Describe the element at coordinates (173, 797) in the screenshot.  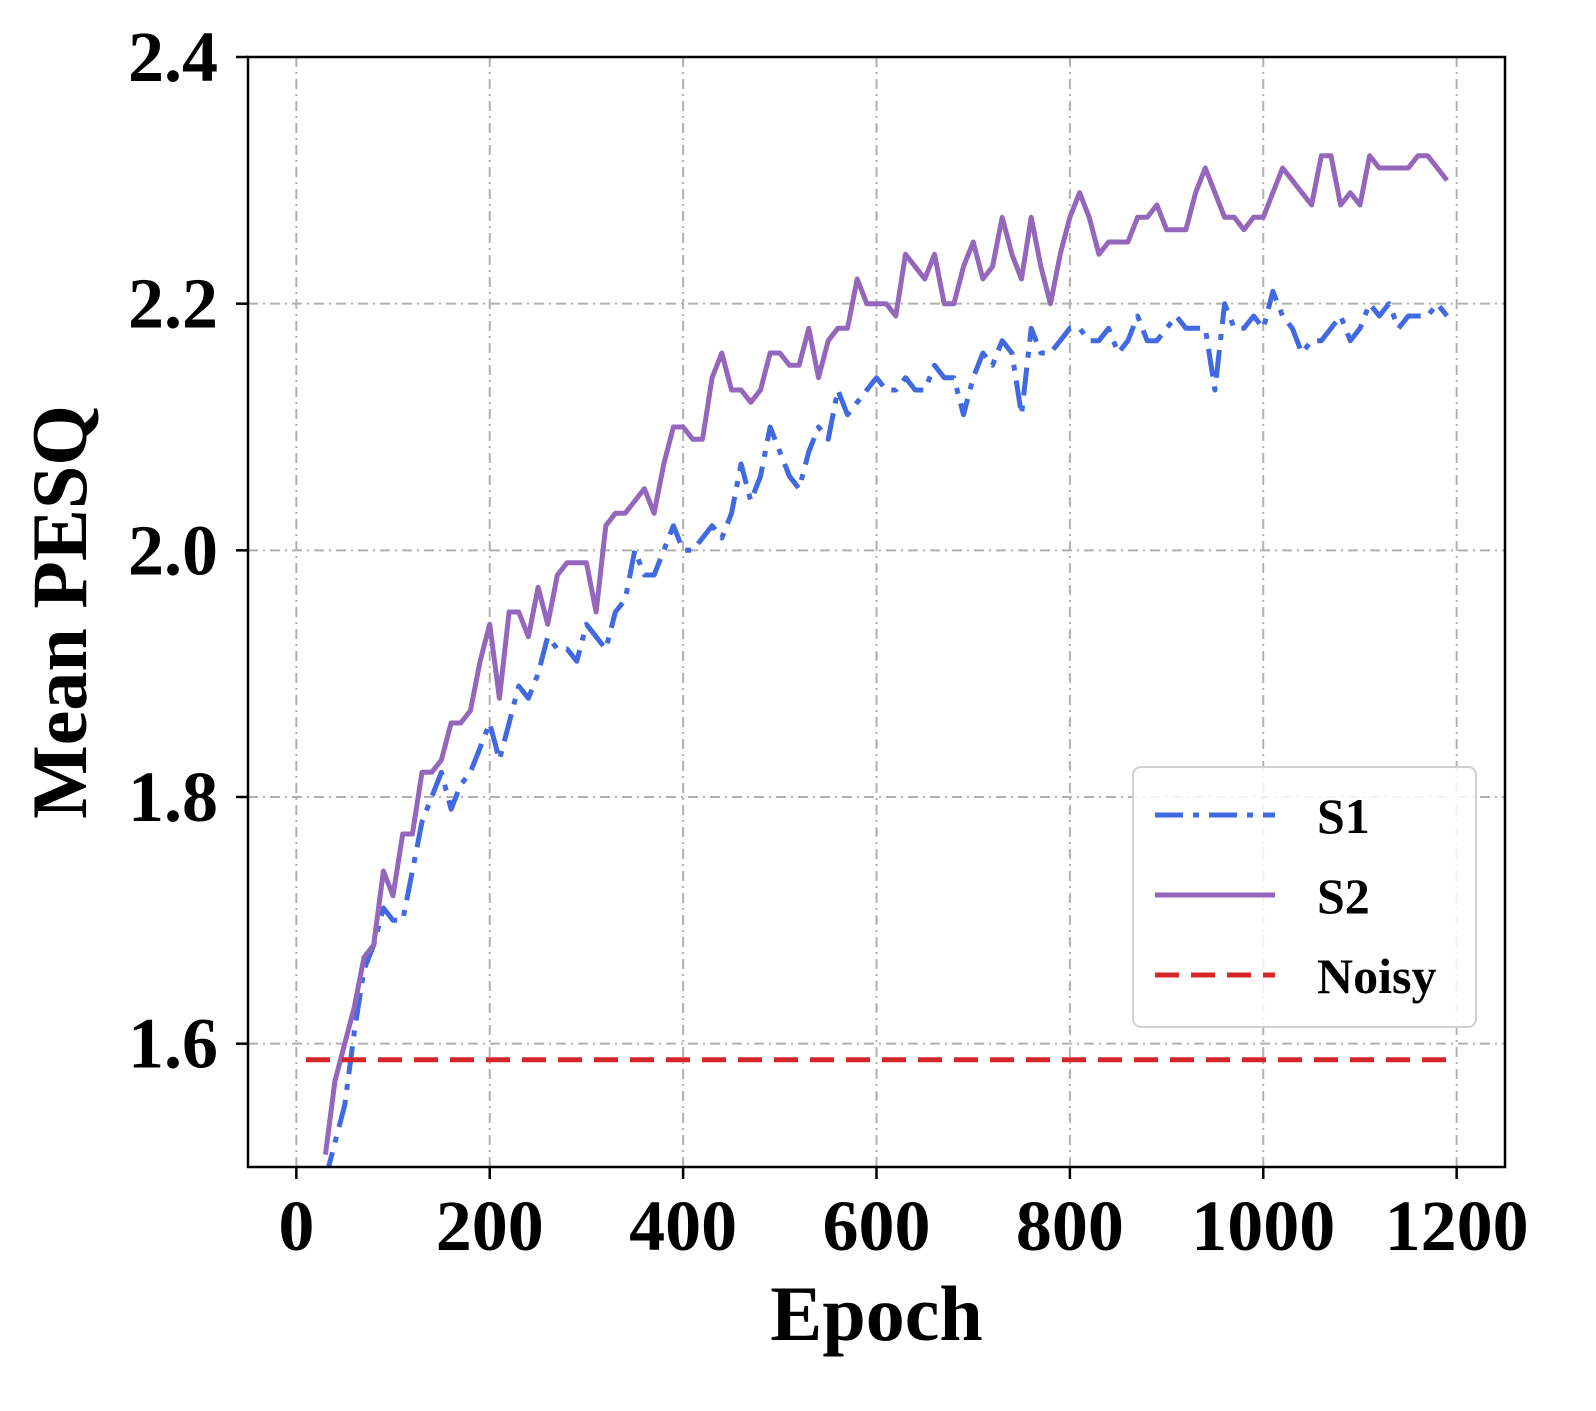
I see `y-tick-label: 1.8` at that location.